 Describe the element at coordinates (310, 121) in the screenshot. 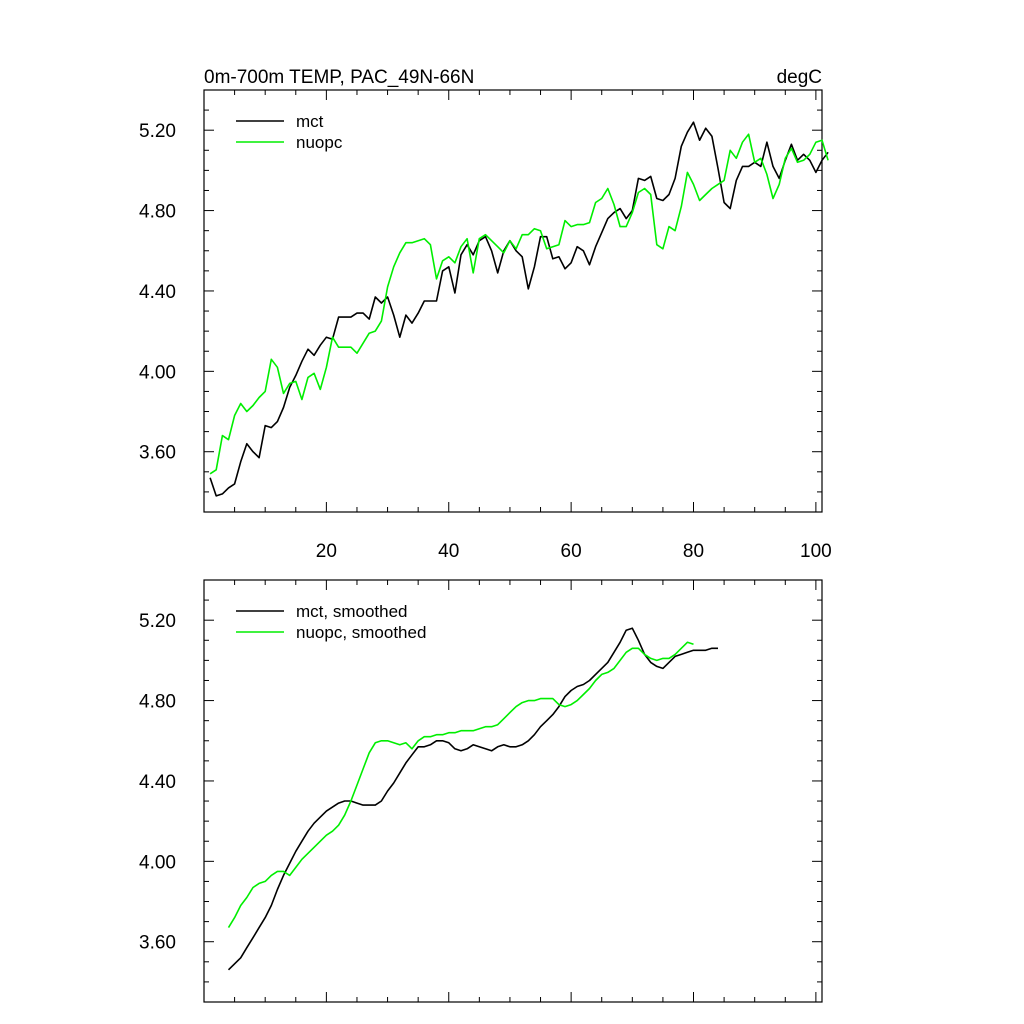

I see `legend-label: mct` at that location.